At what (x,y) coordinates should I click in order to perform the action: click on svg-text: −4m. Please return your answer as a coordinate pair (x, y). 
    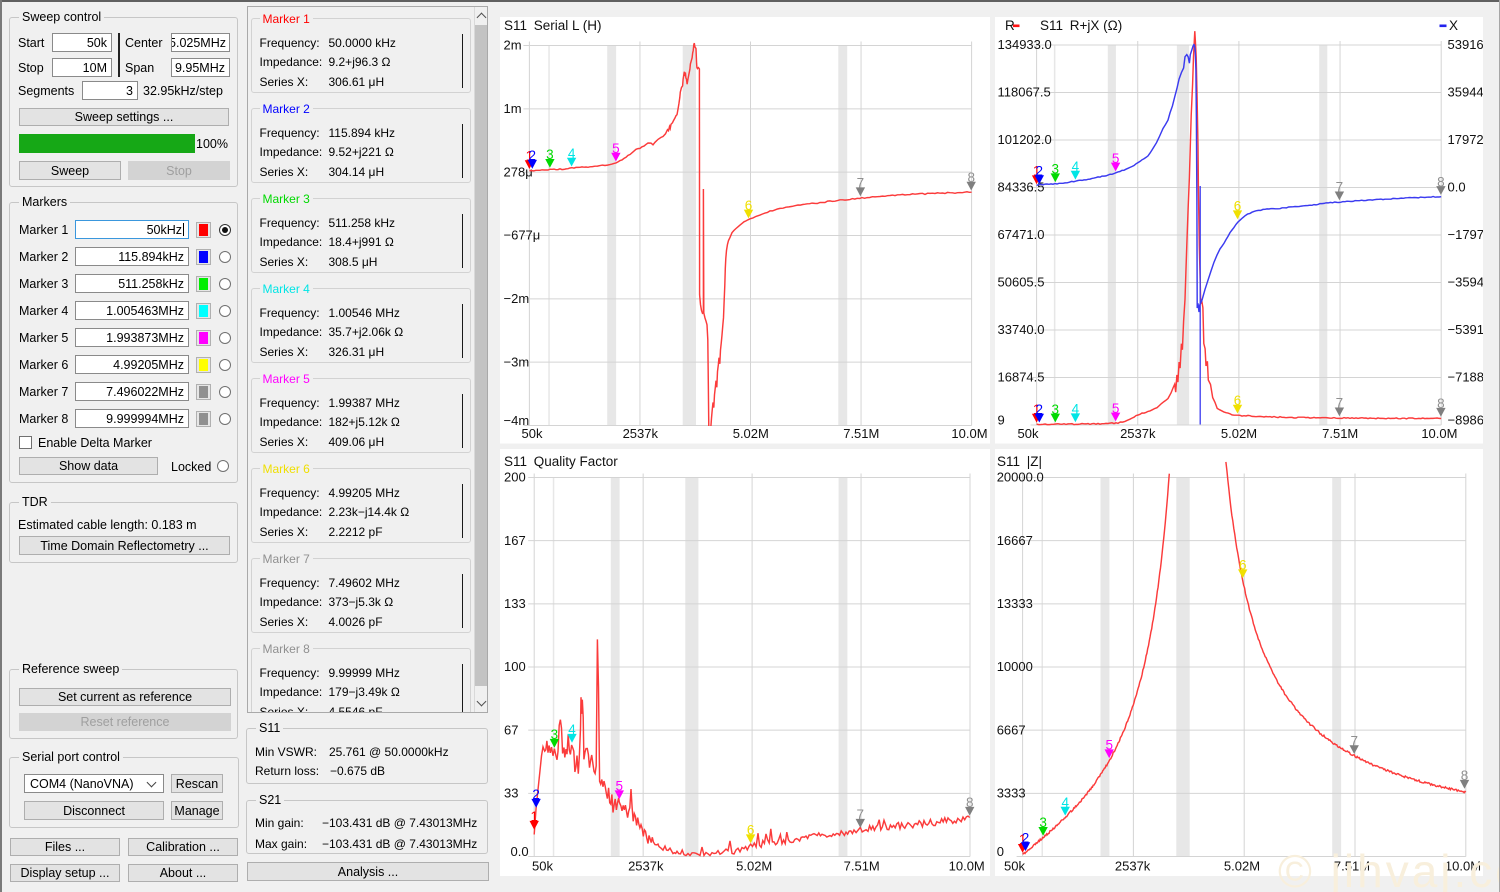
    Looking at the image, I should click on (517, 420).